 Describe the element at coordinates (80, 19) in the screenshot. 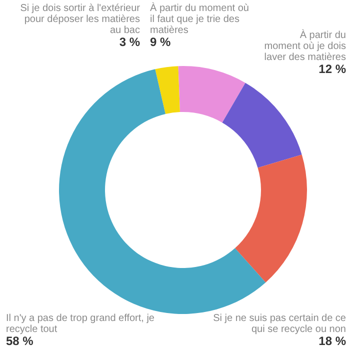

I see `slice-label: Si je dois sortir à l'extérieur pour déposer les matières au bac` at that location.